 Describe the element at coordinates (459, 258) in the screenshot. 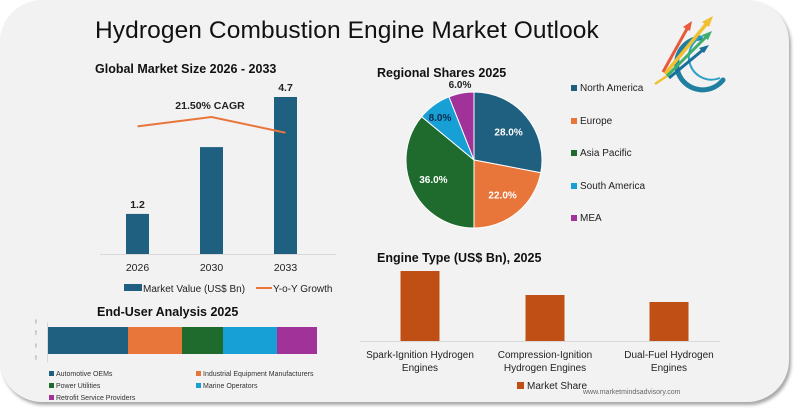

I see `engine-type-title: Engine Type (US$ Bn), 2025` at that location.